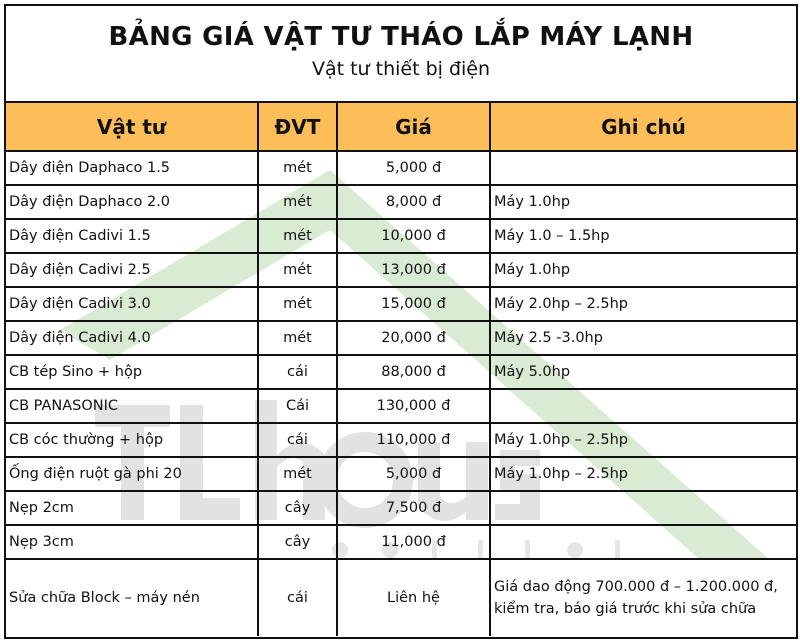 This screenshot has height=641, width=800. I want to click on table-row: Nẹp 2cm cây 7,500 đ, so click(401, 508).